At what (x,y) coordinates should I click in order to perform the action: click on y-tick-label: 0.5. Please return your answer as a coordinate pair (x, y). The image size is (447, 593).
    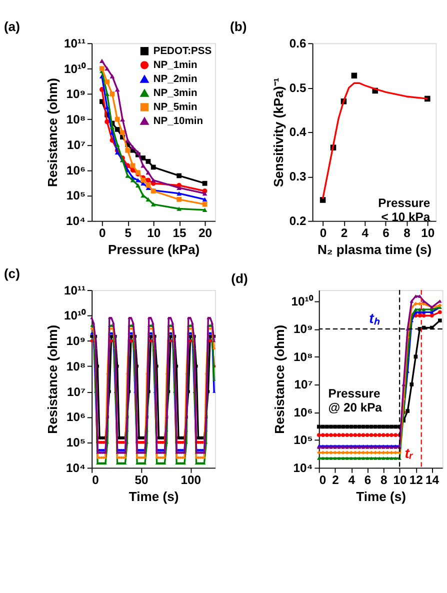
    Looking at the image, I should click on (297, 87).